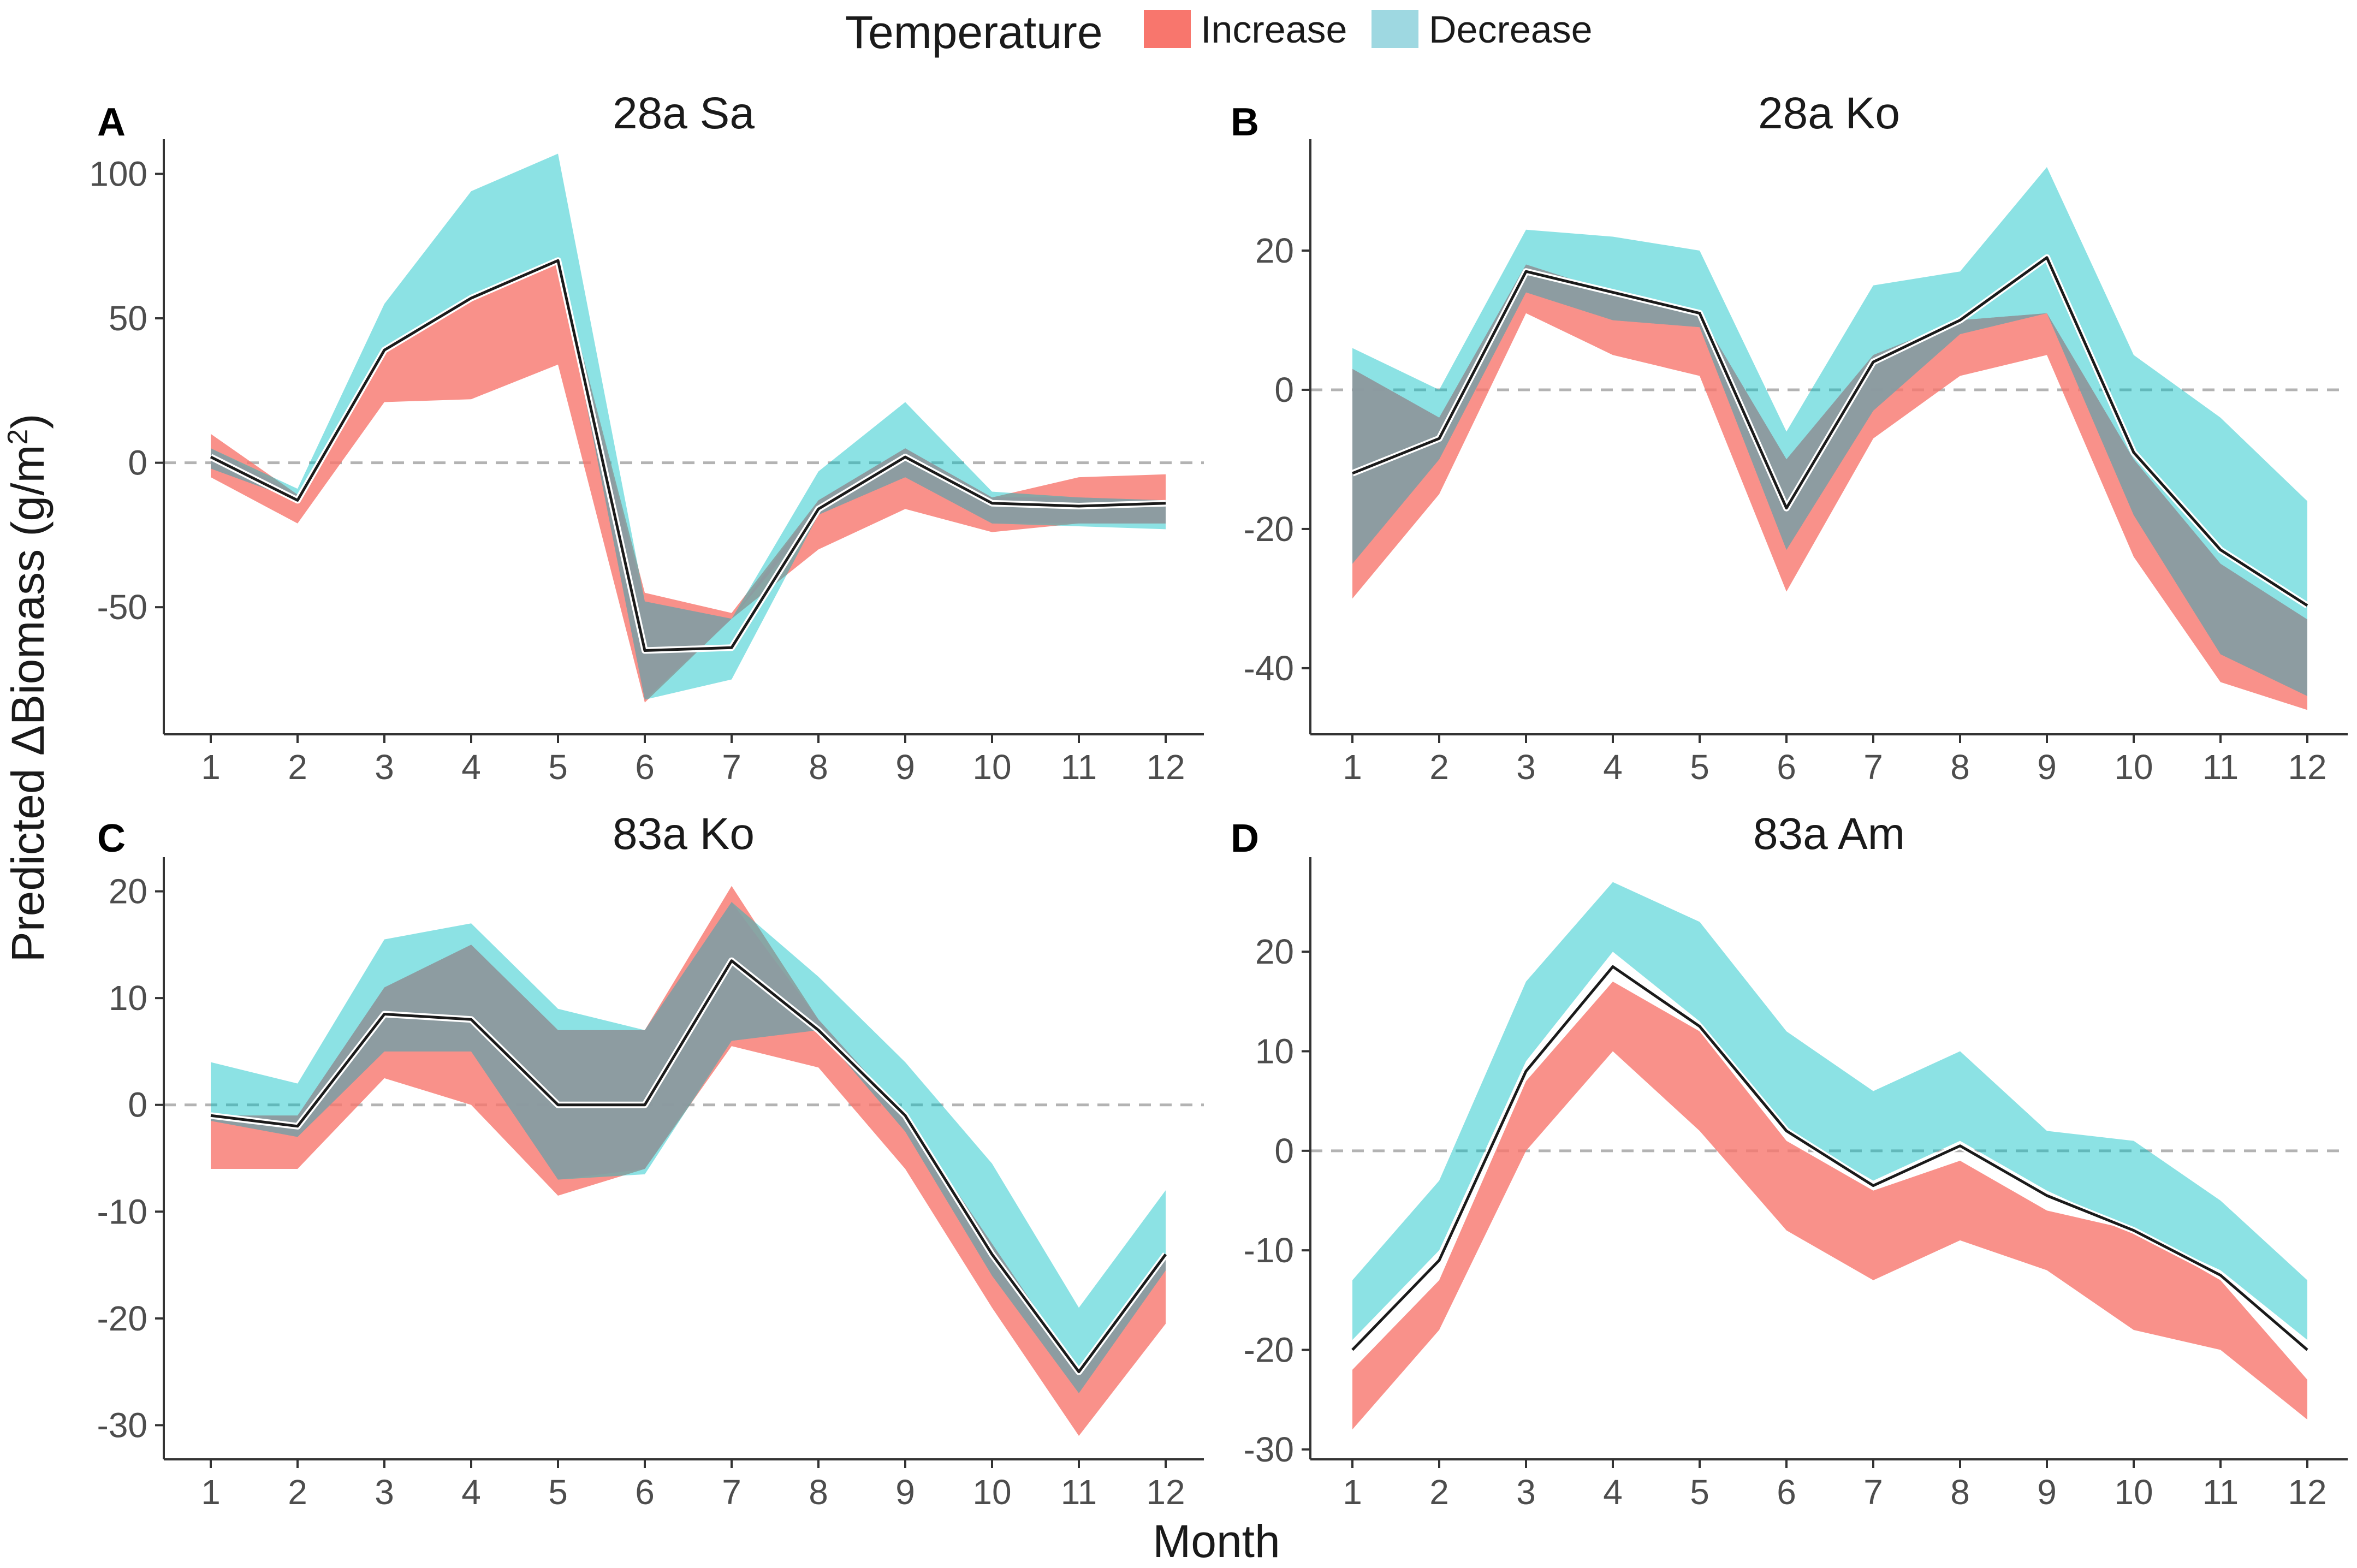 The width and height of the screenshot is (2357, 1568). What do you see at coordinates (112, 122) in the screenshot?
I see `panel-tag: A` at bounding box center [112, 122].